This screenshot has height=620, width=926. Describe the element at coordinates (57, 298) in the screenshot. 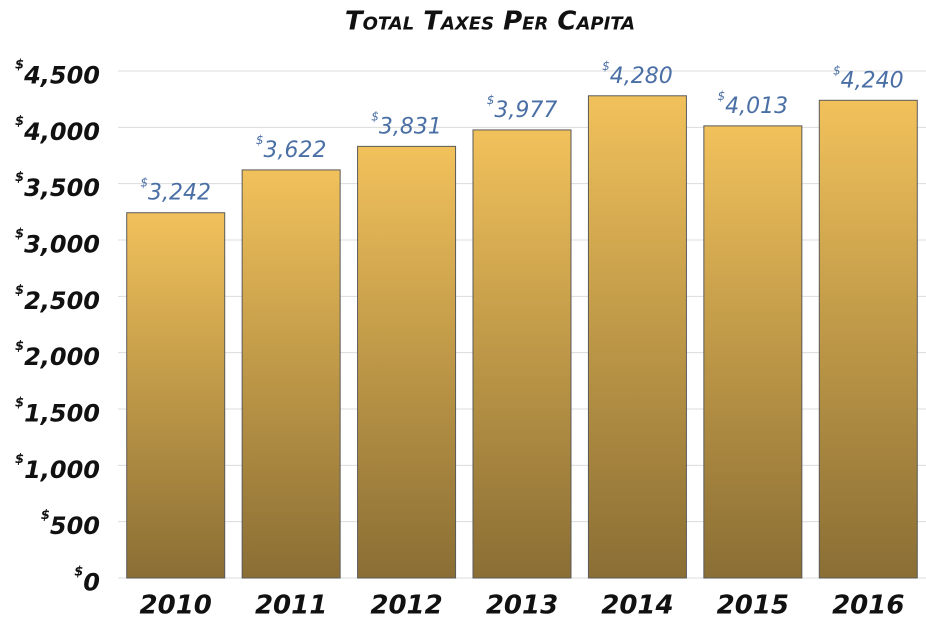

I see `y-tick-label: $2,500` at that location.